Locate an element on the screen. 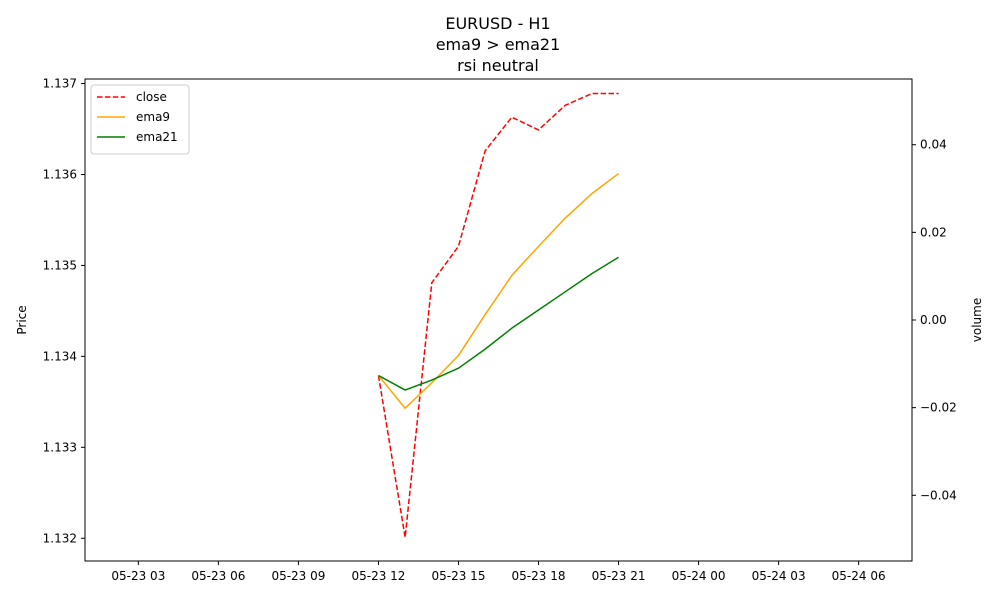 Image resolution: width=1000 pixels, height=600 pixels. y-axis-left: 1.132 1.133 1.134 1.135 1.136 1.137 is located at coordinates (64, 311).